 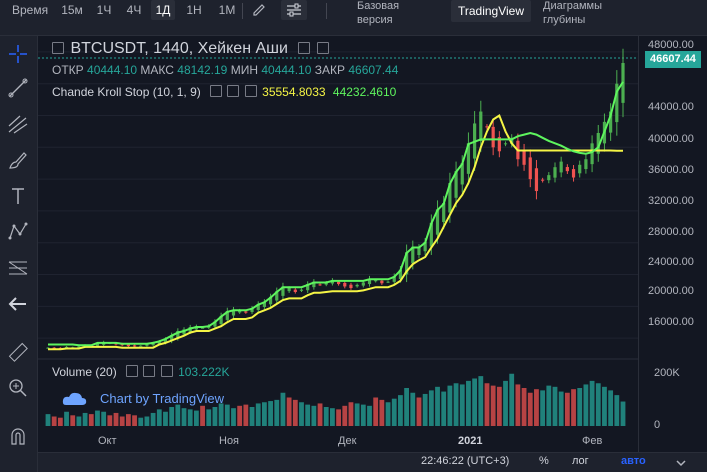 I want to click on pitchfork-icon, so click(x=18, y=124).